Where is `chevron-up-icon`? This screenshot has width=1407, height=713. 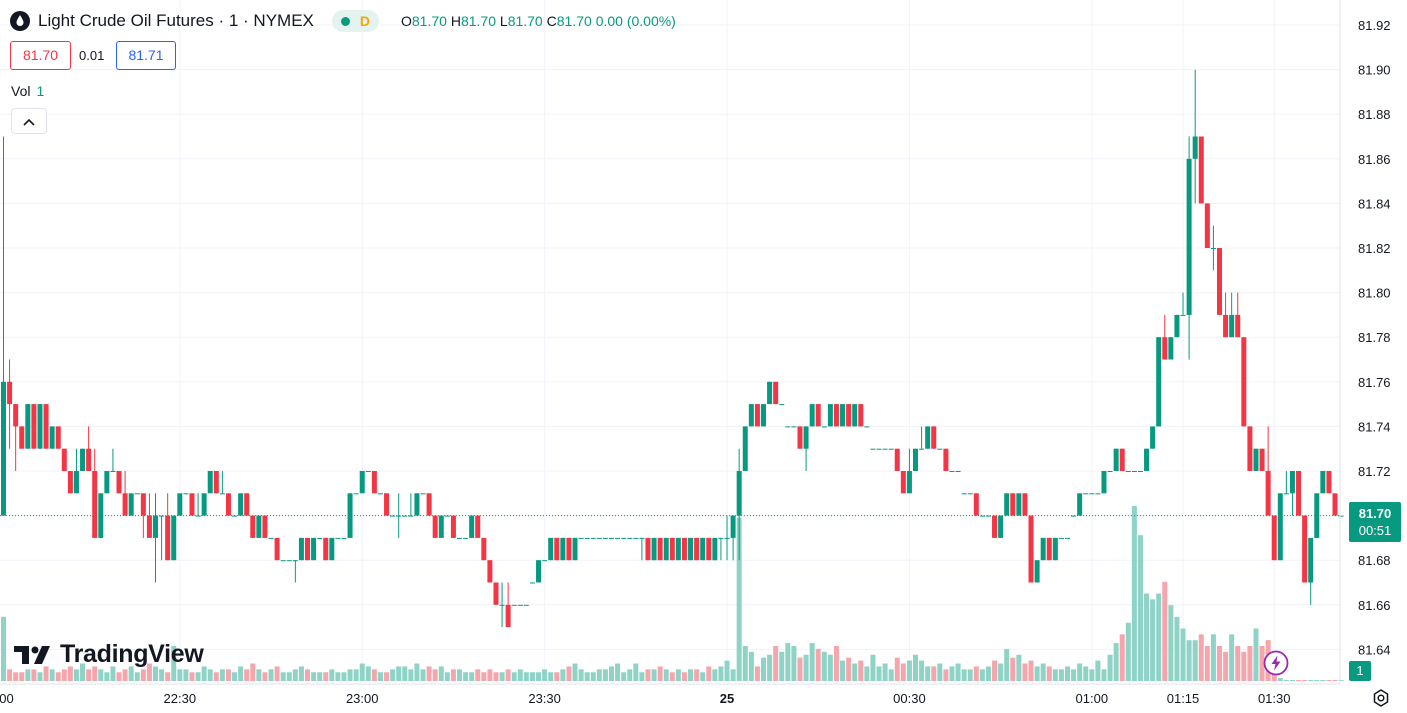 chevron-up-icon is located at coordinates (29, 122).